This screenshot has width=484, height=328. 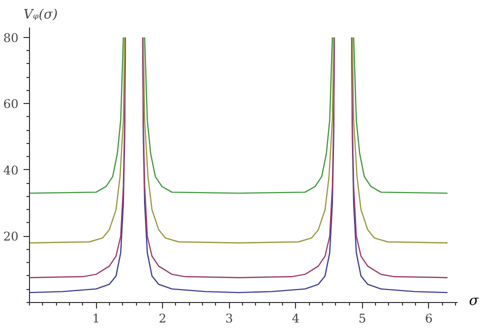 What do you see at coordinates (296, 319) in the screenshot?
I see `x-tick-label: 4` at bounding box center [296, 319].